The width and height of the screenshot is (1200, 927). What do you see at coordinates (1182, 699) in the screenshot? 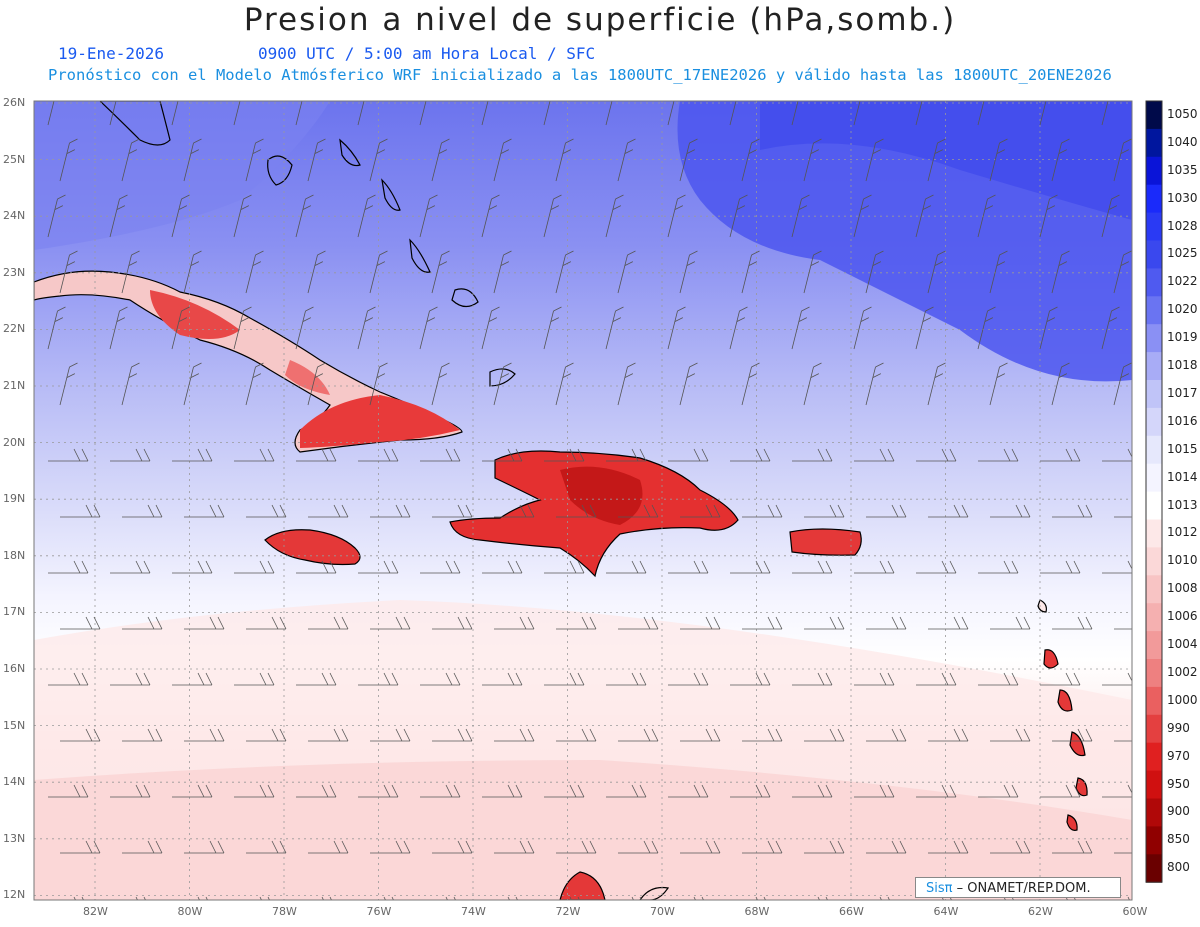
I see `colorbar-label: 1000` at bounding box center [1182, 699].